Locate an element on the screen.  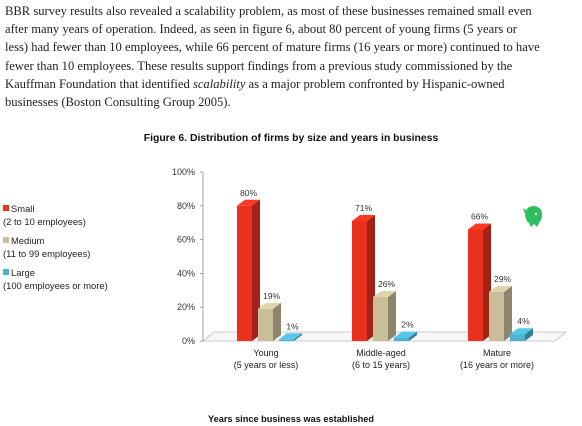
emphasis-text: scalability is located at coordinates (219, 83).